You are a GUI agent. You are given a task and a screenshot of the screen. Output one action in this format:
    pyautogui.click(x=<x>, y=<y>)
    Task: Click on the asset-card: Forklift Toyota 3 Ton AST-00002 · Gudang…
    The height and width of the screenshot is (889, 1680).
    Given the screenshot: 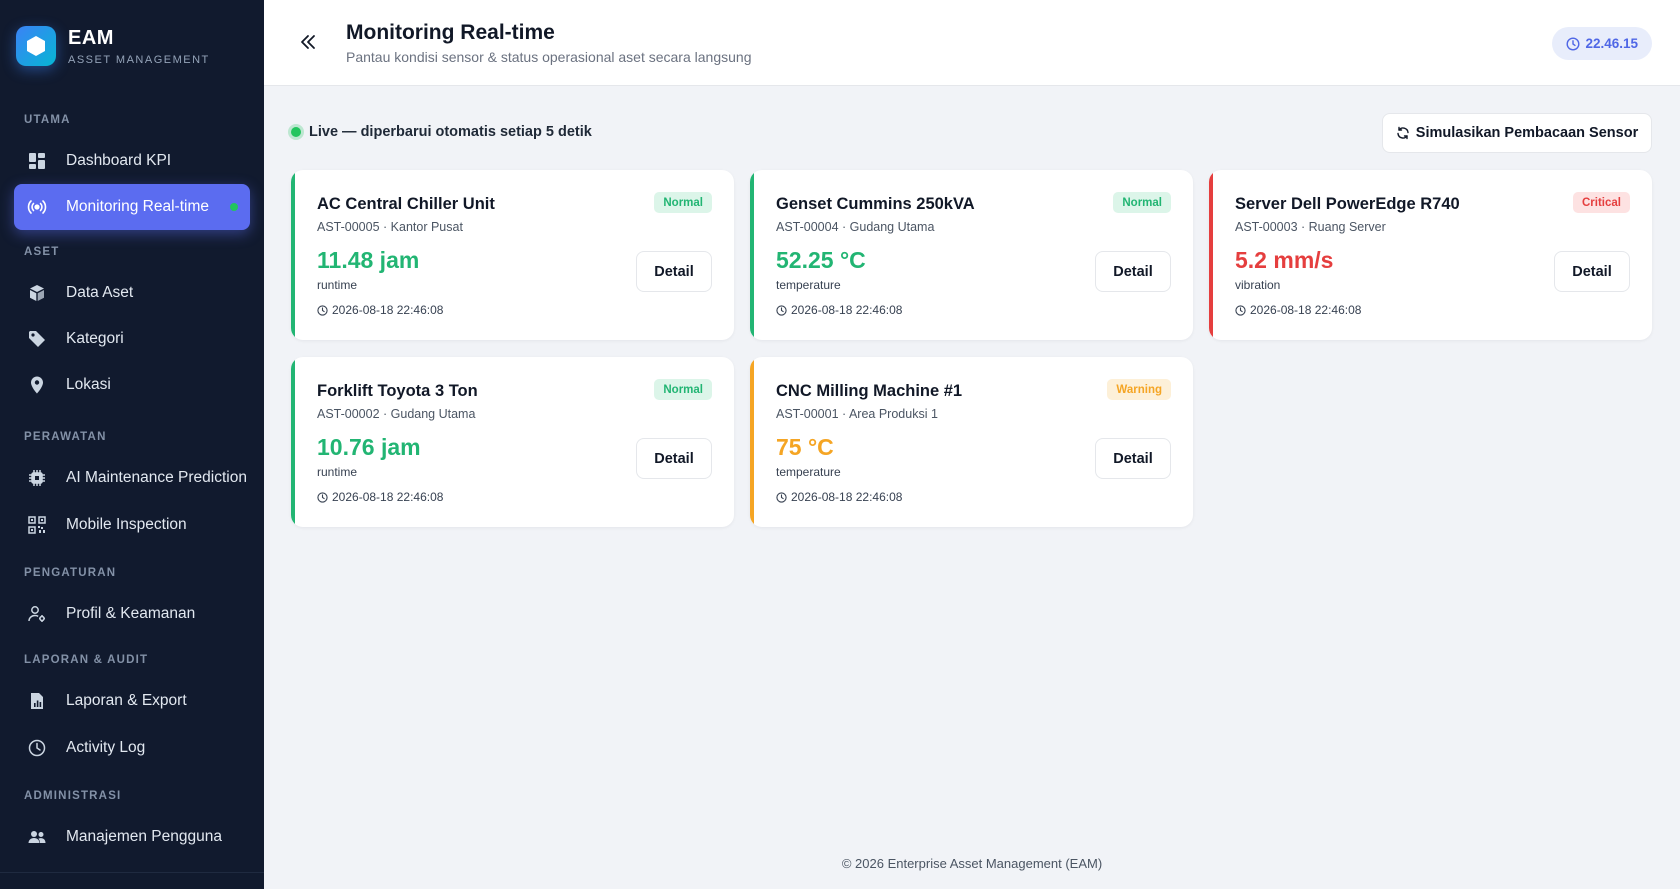 What is the action you would take?
    pyautogui.click(x=512, y=442)
    